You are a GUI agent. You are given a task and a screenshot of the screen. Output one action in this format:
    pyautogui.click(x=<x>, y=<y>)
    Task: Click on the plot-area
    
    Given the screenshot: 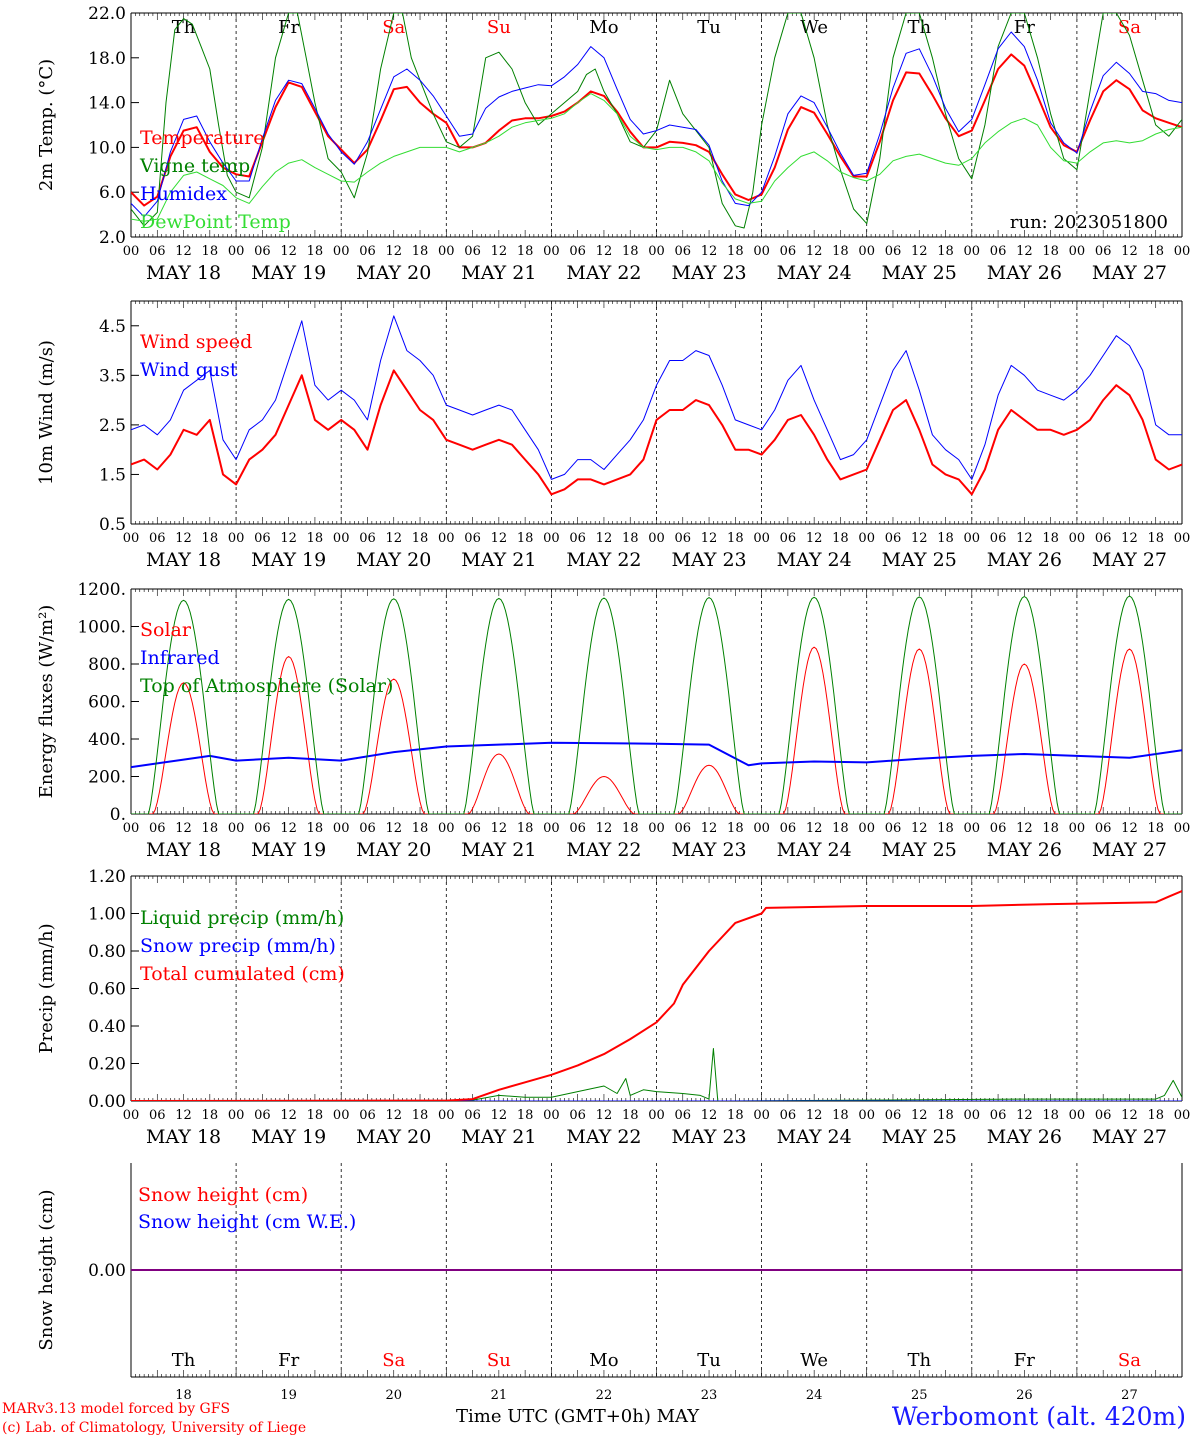 What is the action you would take?
    pyautogui.click(x=656, y=121)
    